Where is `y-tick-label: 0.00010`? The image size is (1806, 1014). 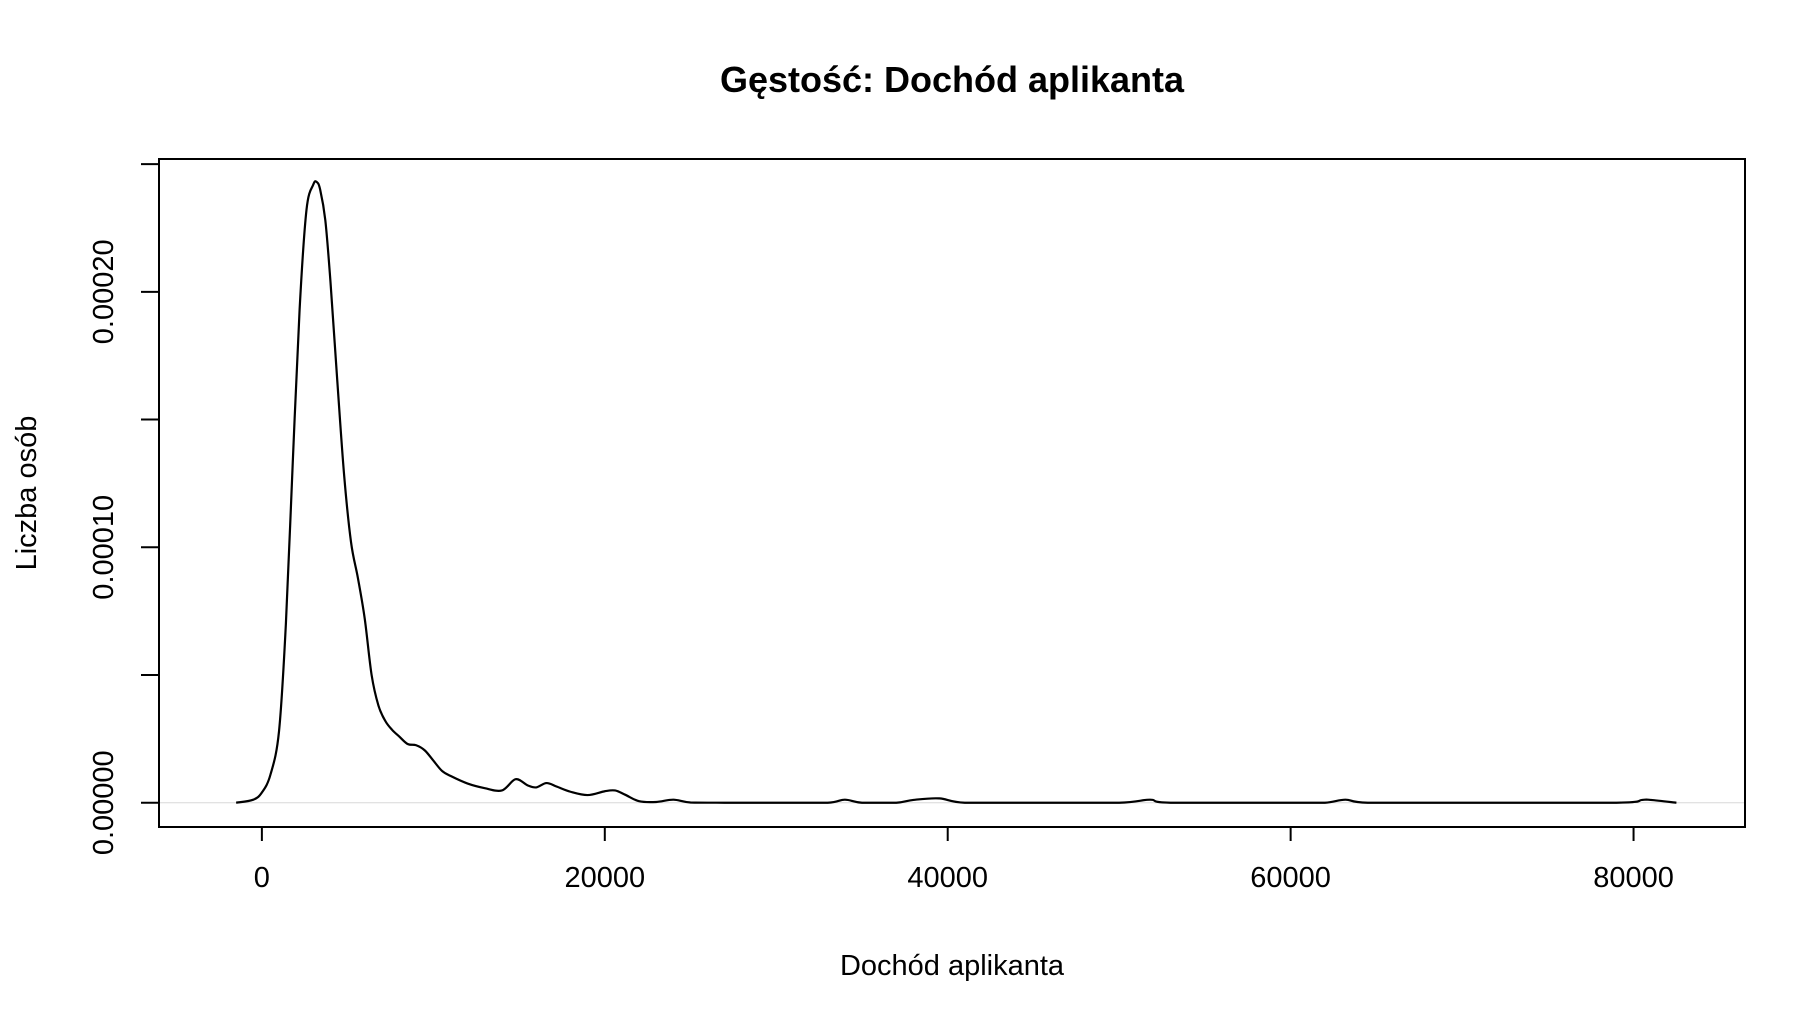 y-tick-label: 0.00010 is located at coordinates (104, 547).